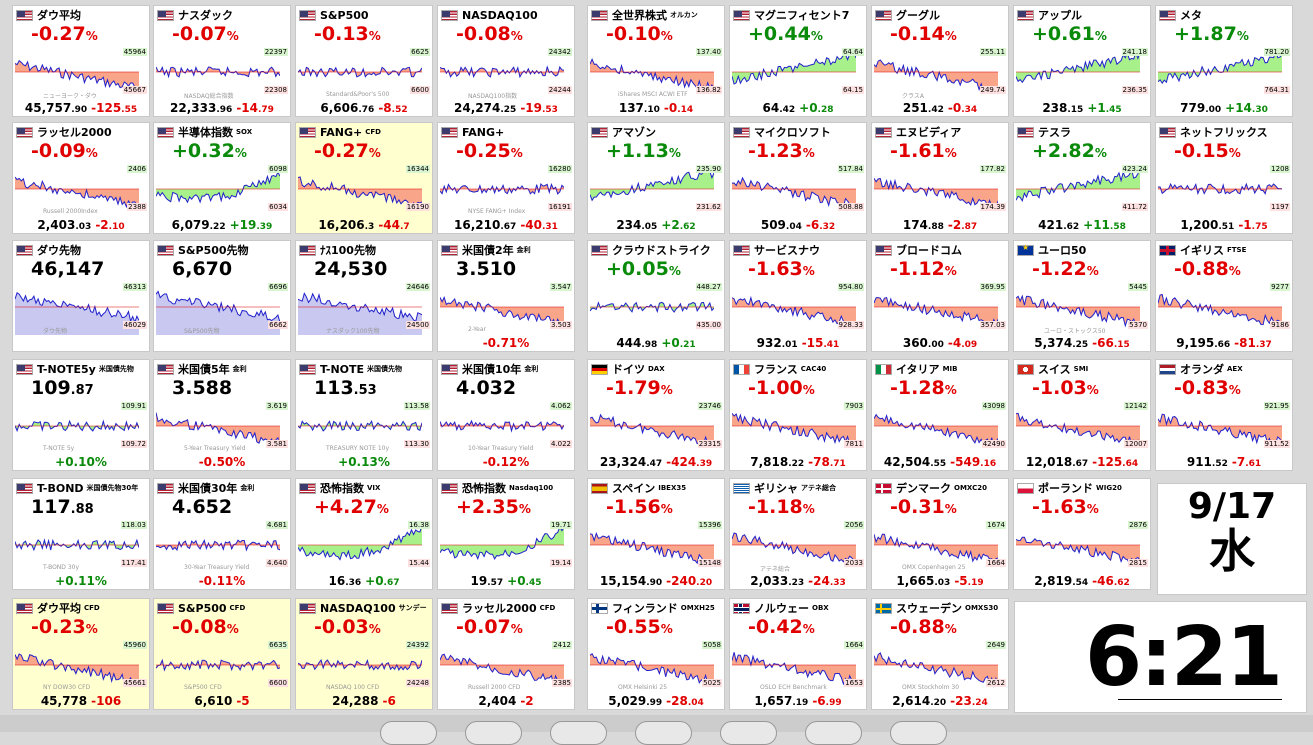 The width and height of the screenshot is (1313, 745). Describe the element at coordinates (222, 296) in the screenshot. I see `market-tile: S&P500先物 6,670 6696 6662 S&P500先物` at that location.